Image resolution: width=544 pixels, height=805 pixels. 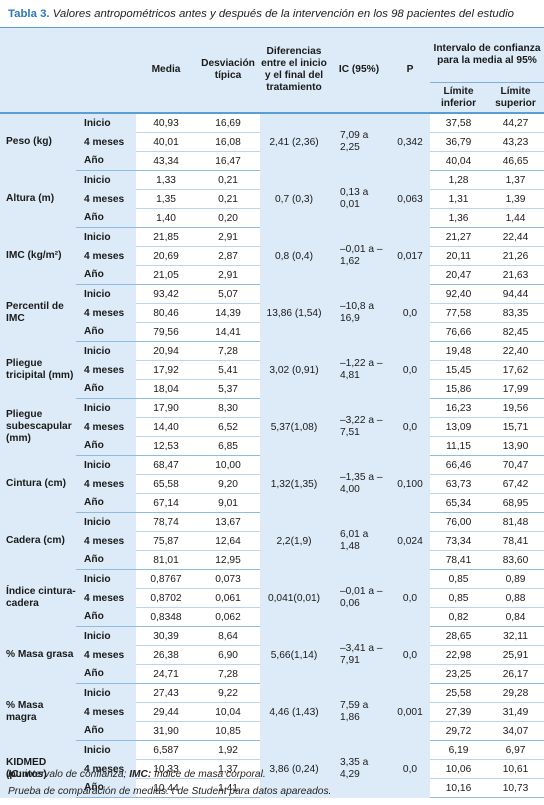 I want to click on table-row: Año 10,44 1,41 10,16 10,73, so click(x=272, y=788).